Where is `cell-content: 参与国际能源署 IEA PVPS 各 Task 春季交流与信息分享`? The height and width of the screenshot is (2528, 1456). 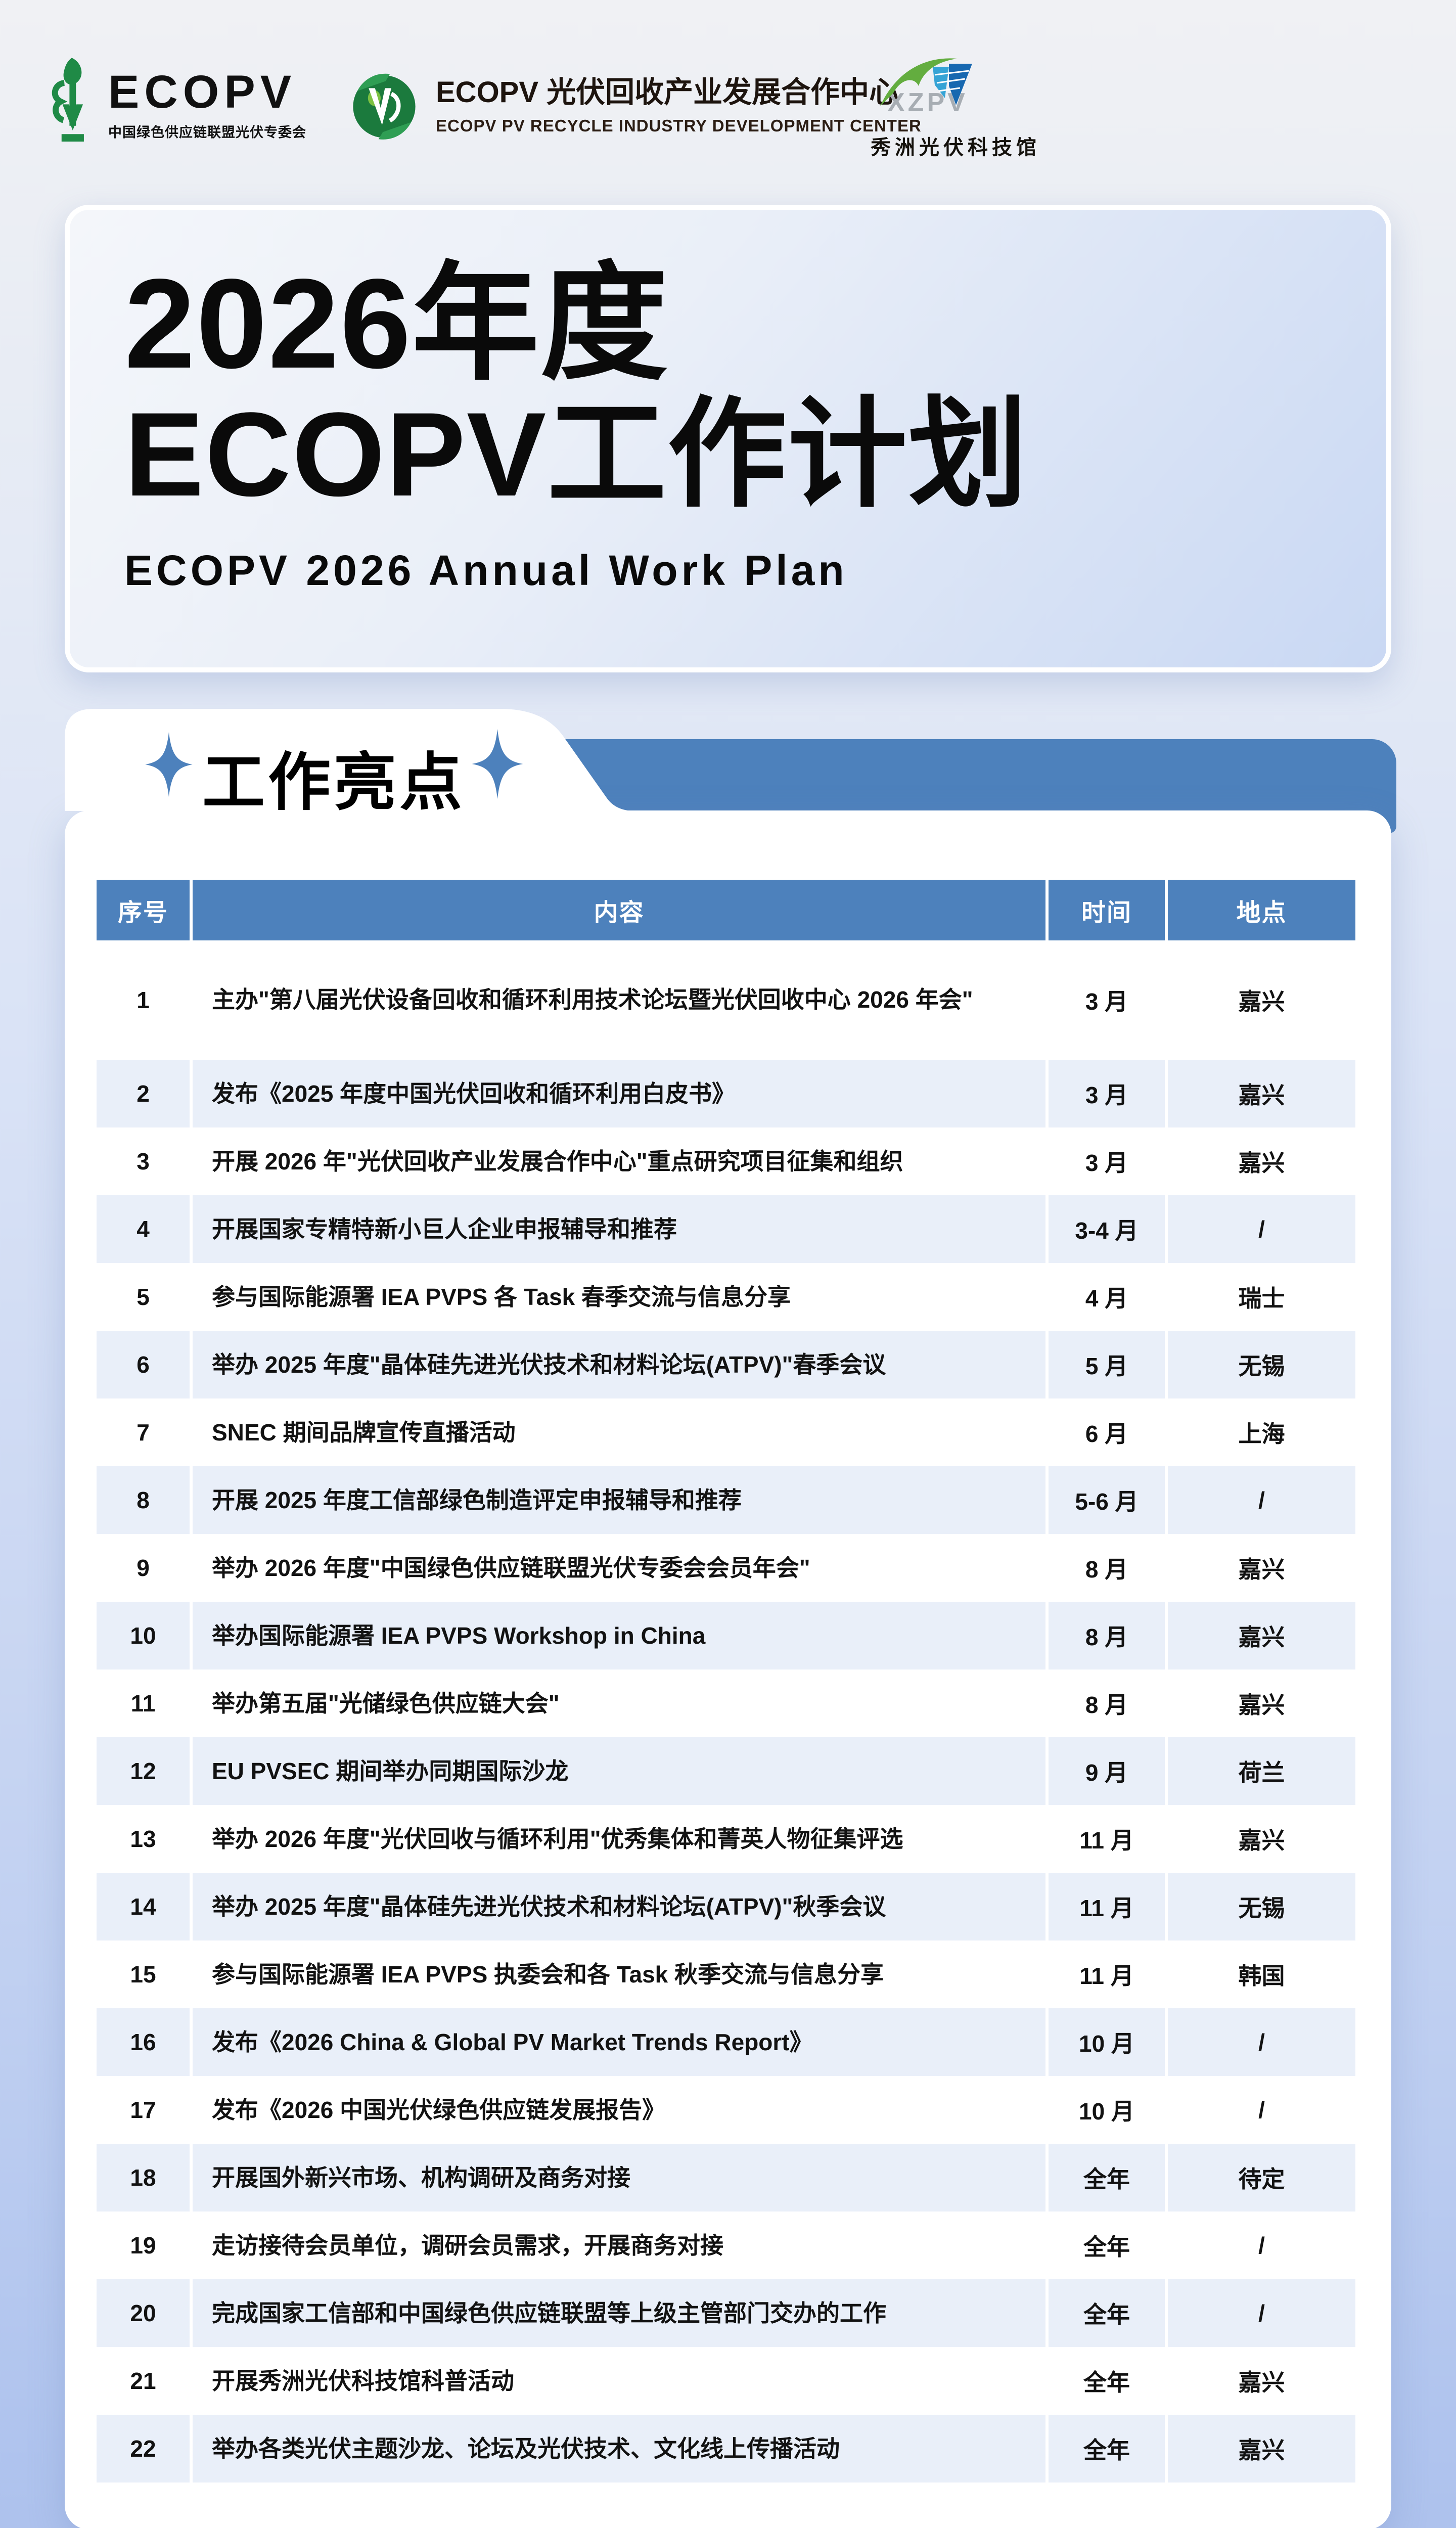
cell-content: 参与国际能源署 IEA PVPS 各 Task 春季交流与信息分享 is located at coordinates (619, 1297).